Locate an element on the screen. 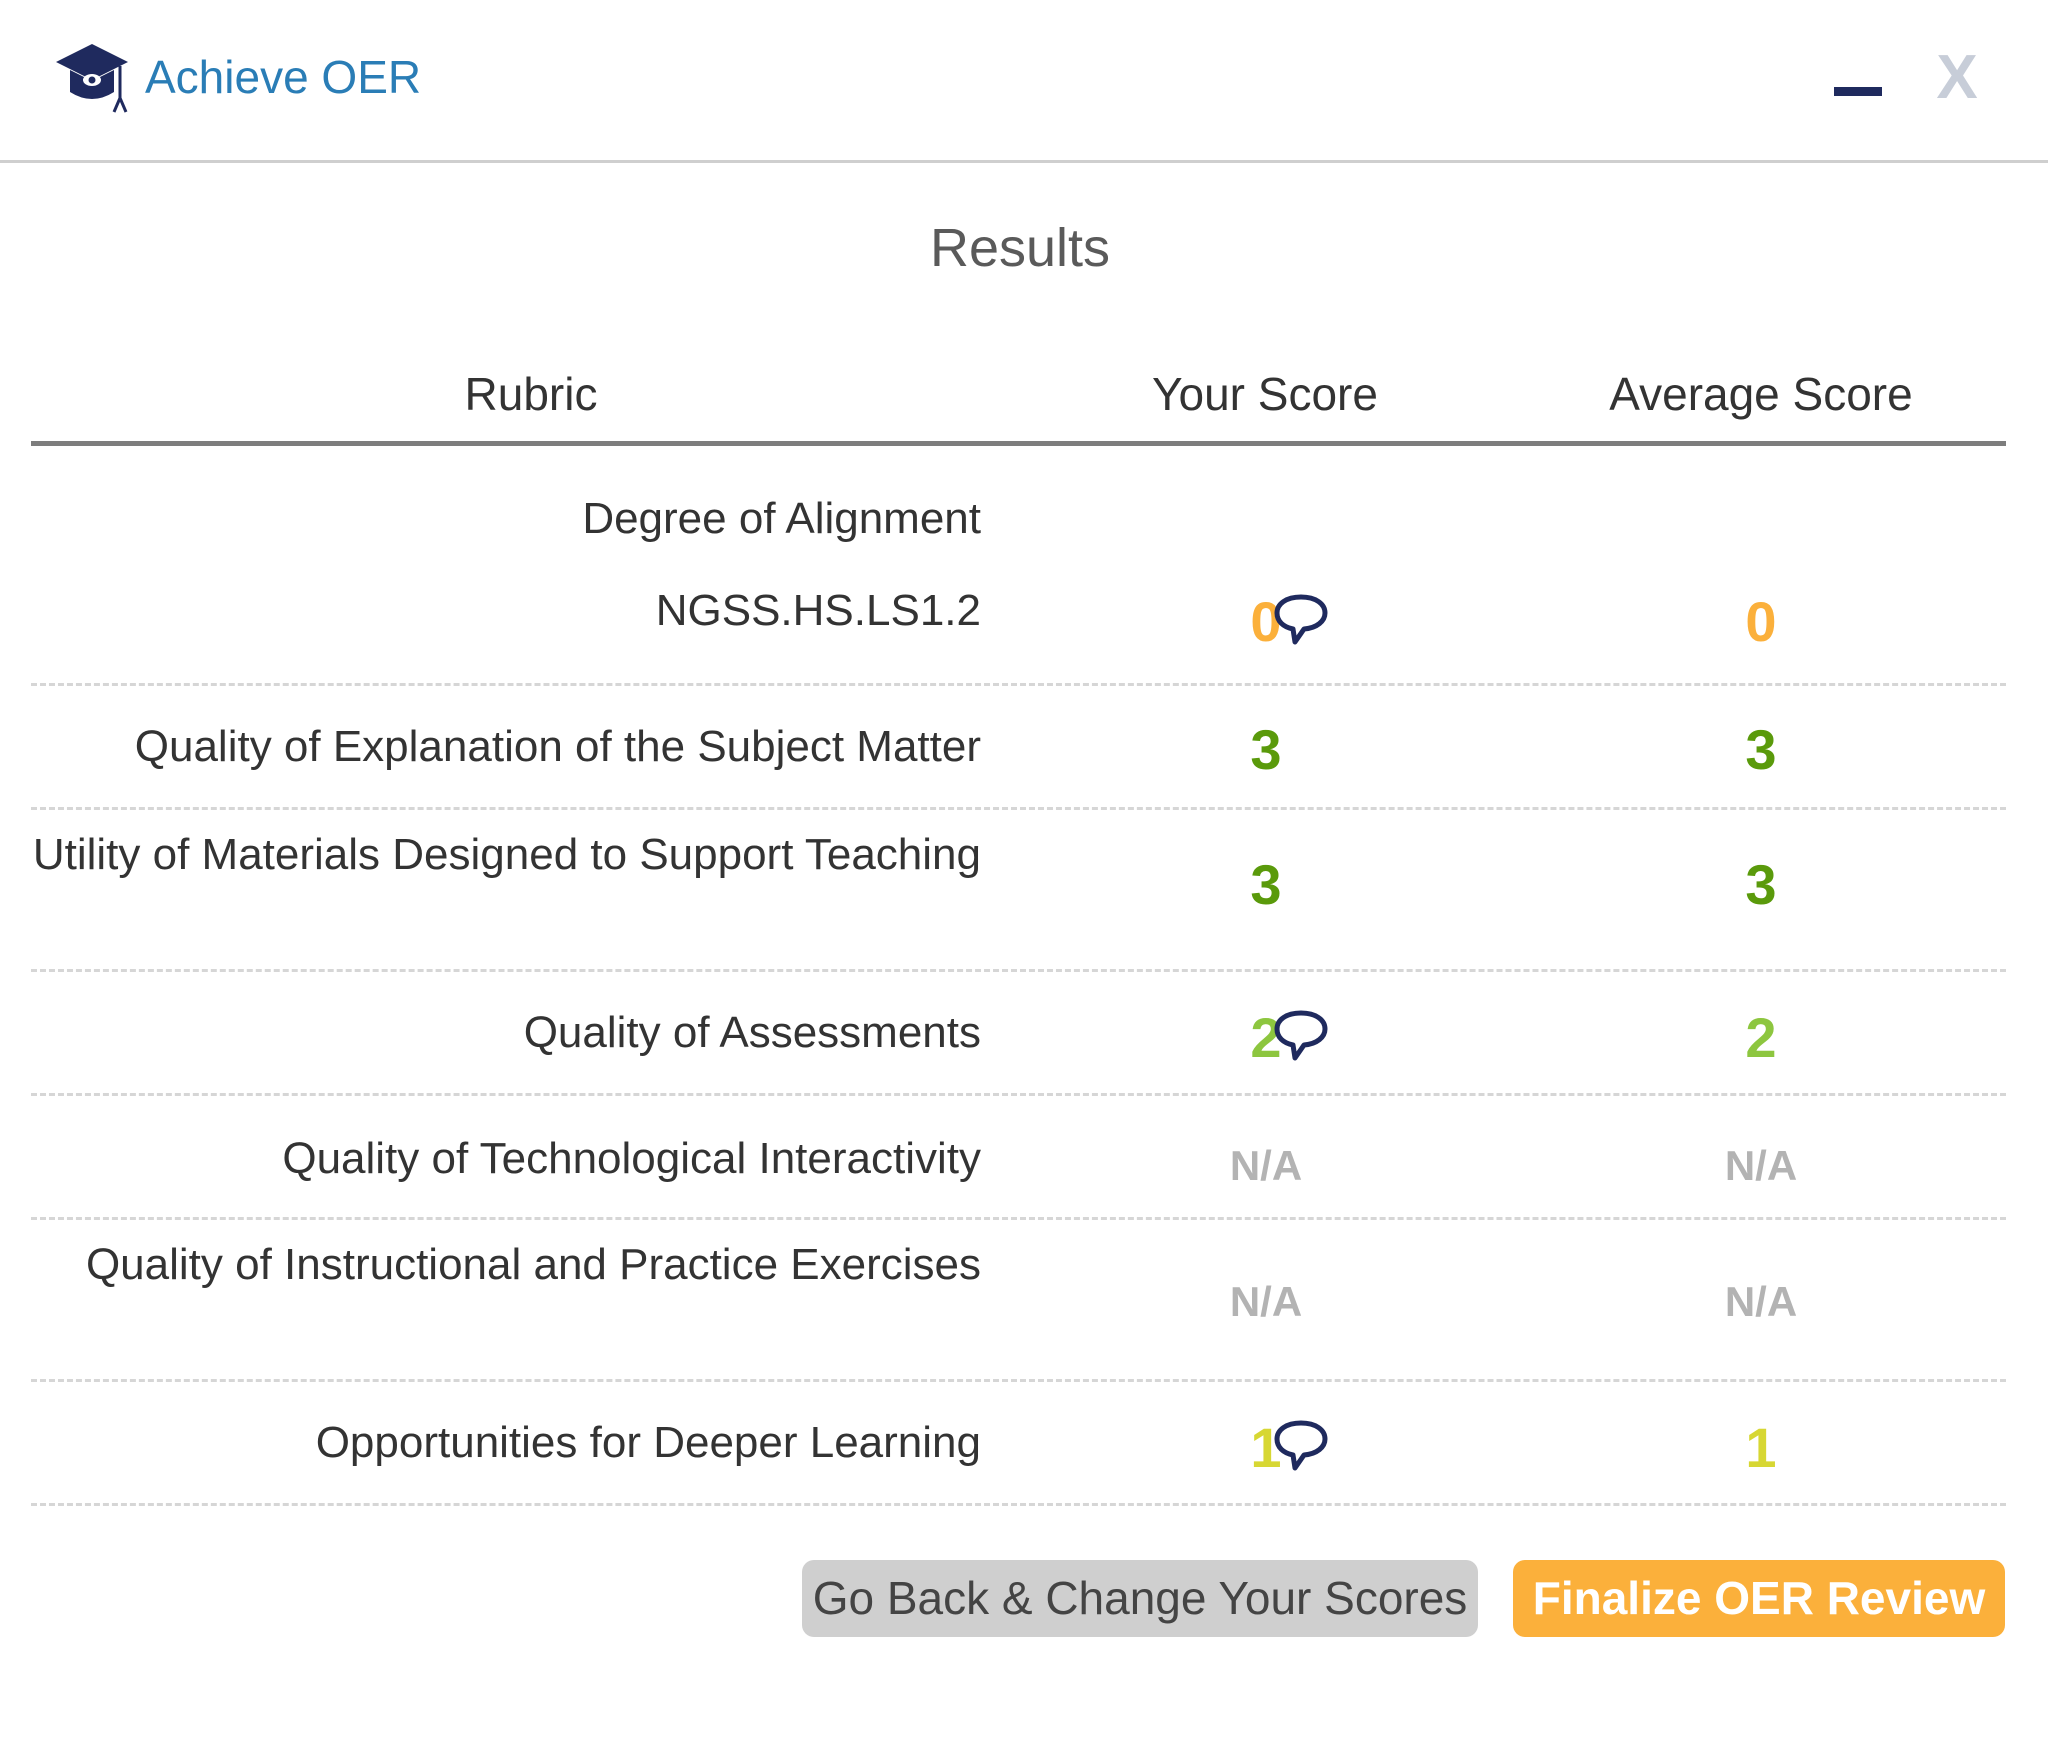  page-title: Results is located at coordinates (1020, 248).